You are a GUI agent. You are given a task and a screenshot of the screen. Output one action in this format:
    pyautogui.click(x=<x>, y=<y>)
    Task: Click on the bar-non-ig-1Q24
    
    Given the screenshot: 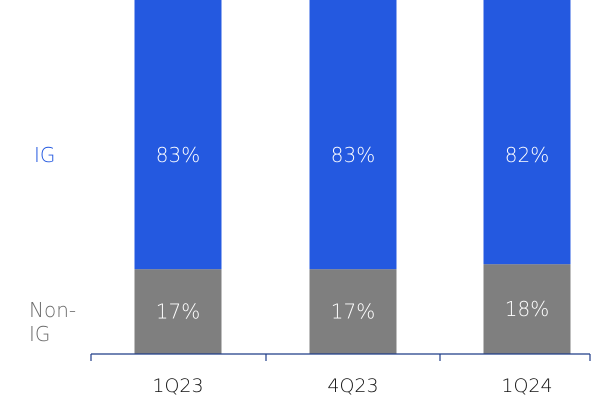 What is the action you would take?
    pyautogui.click(x=527, y=309)
    